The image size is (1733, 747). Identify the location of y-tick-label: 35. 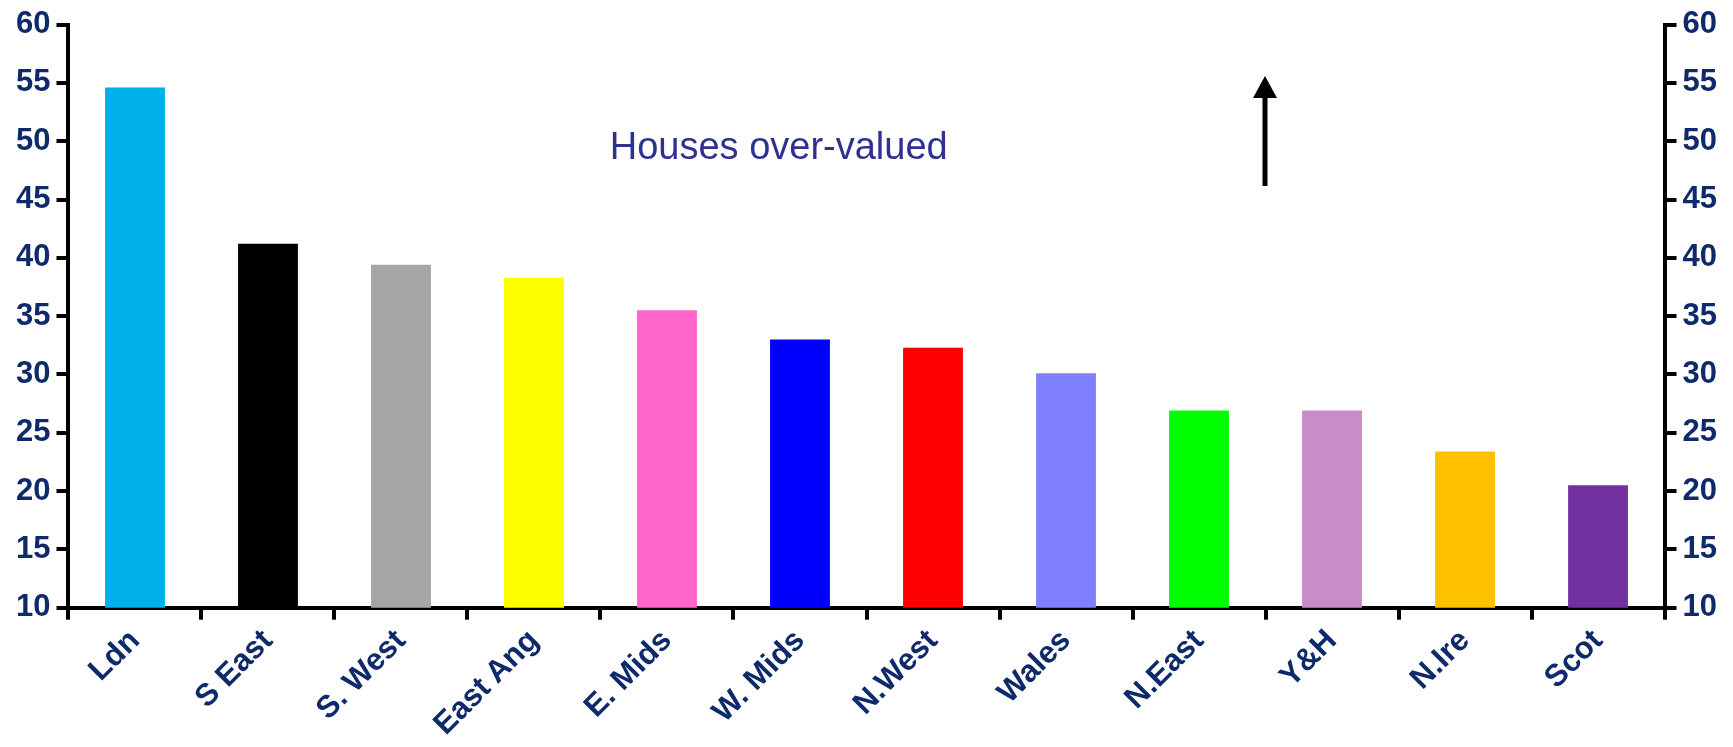
(33, 314).